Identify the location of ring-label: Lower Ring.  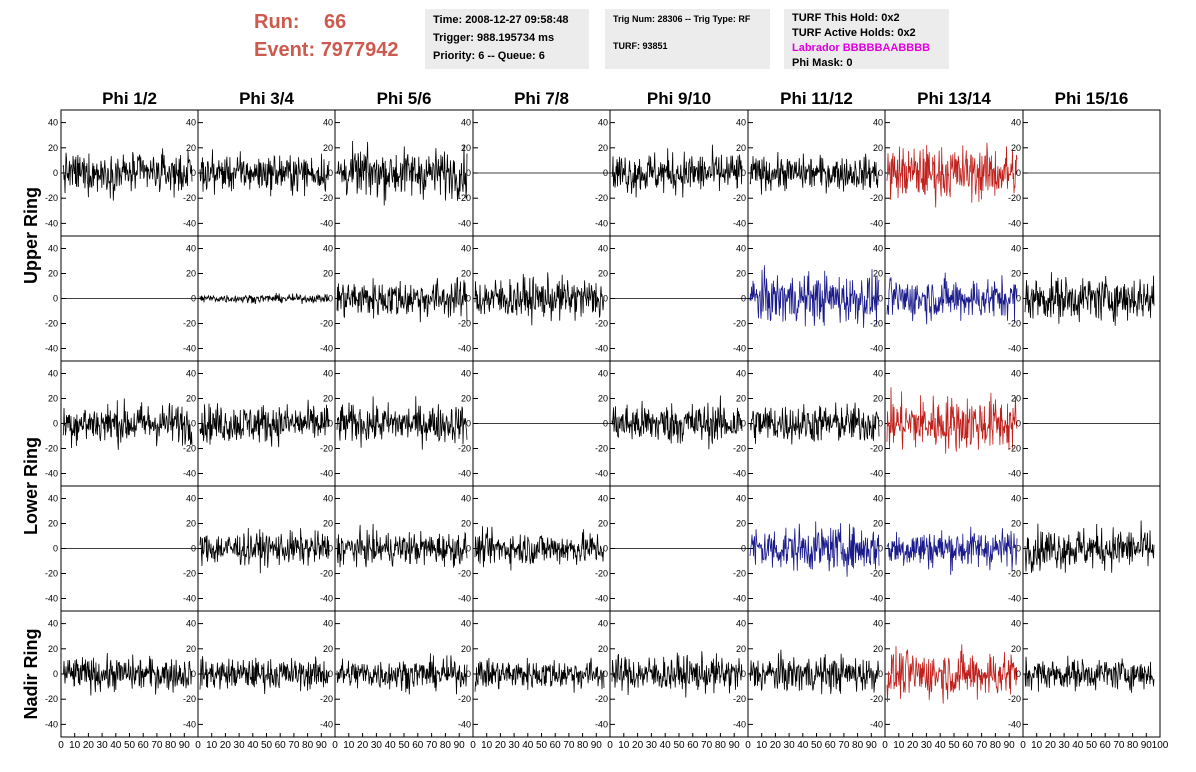
(31, 486).